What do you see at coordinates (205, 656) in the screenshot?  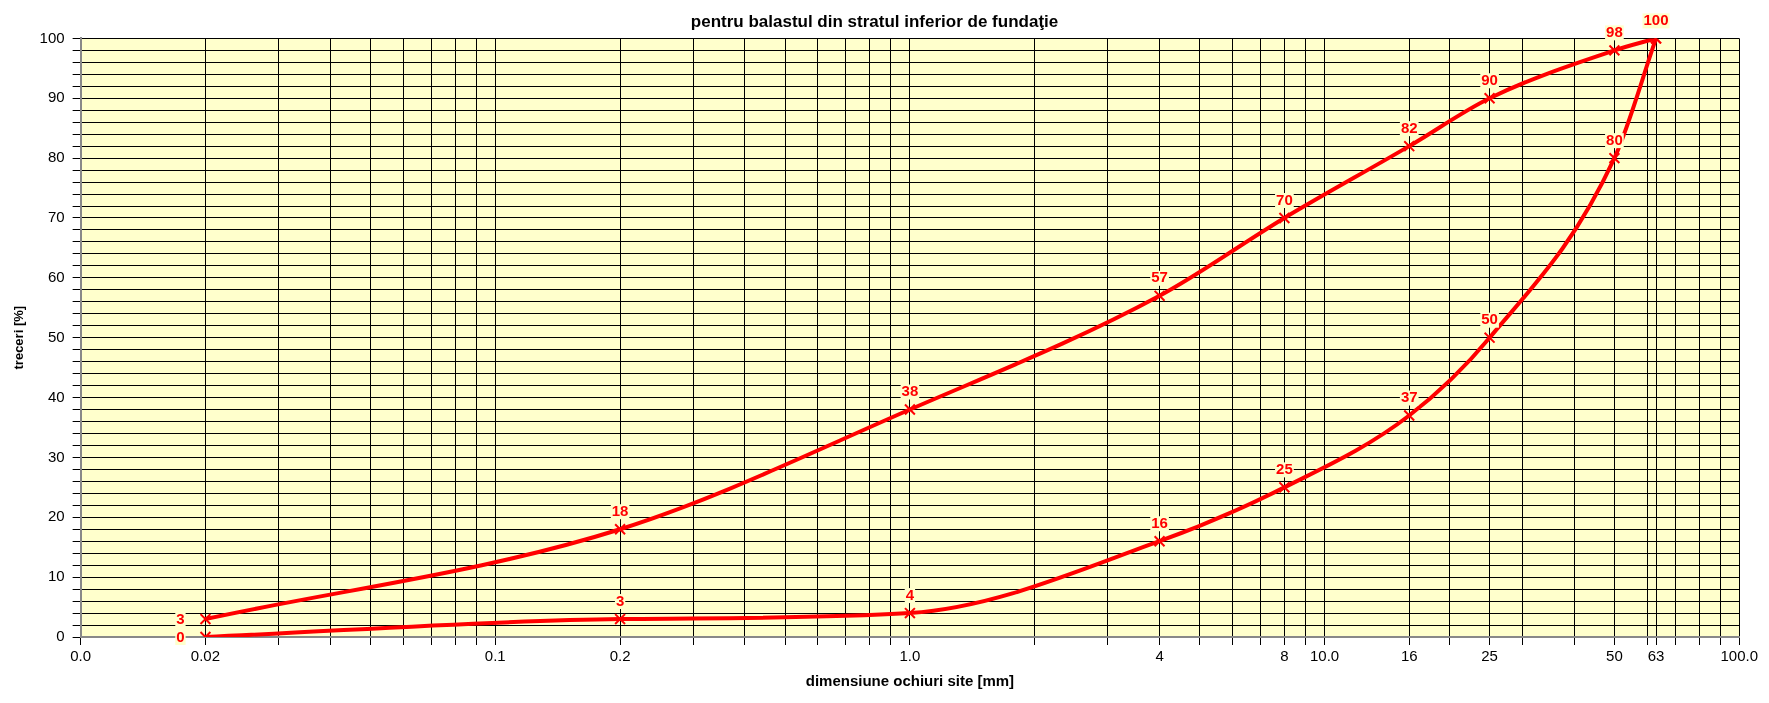 I see `x-tick-label: 0.02` at bounding box center [205, 656].